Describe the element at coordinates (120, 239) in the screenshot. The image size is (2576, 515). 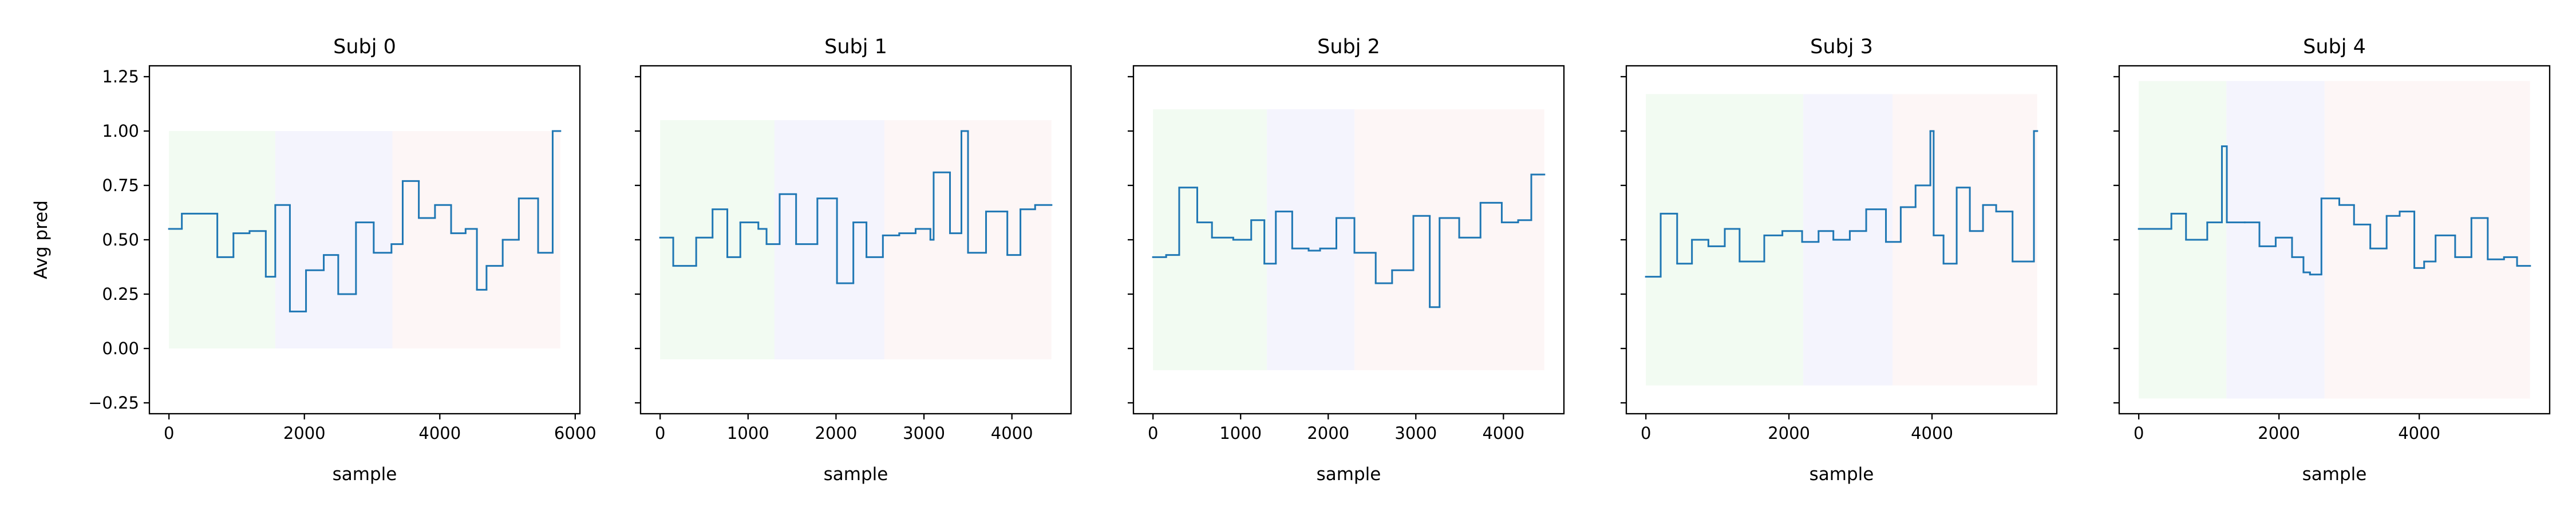
I see `y-tick-label: 0.50` at that location.